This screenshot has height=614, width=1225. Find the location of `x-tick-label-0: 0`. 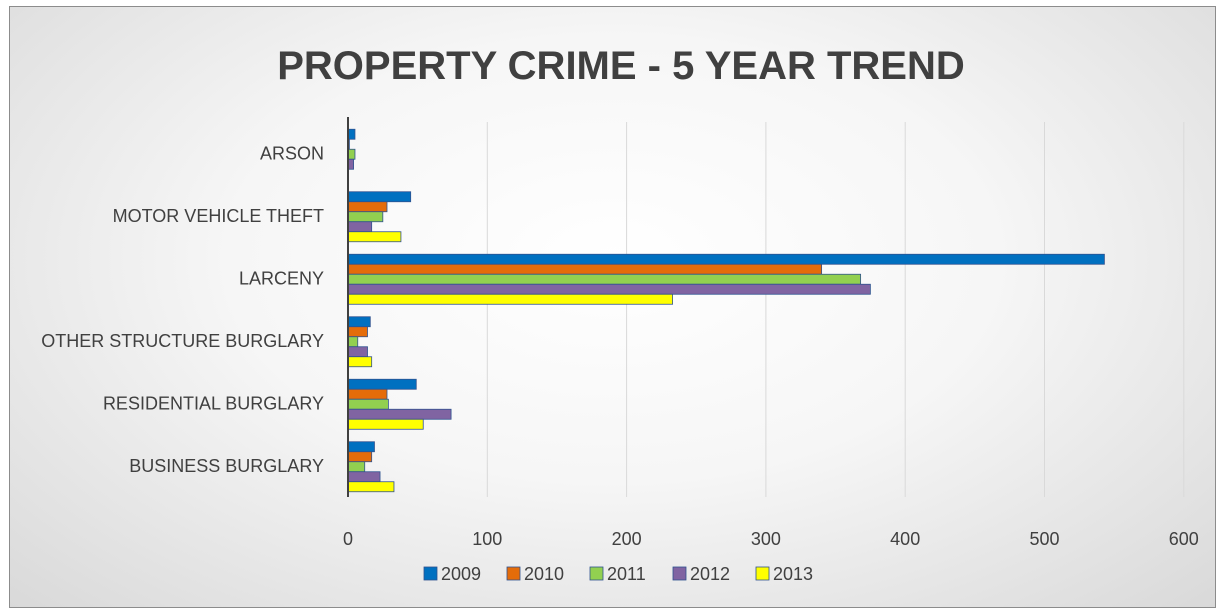

x-tick-label-0: 0 is located at coordinates (348, 539).